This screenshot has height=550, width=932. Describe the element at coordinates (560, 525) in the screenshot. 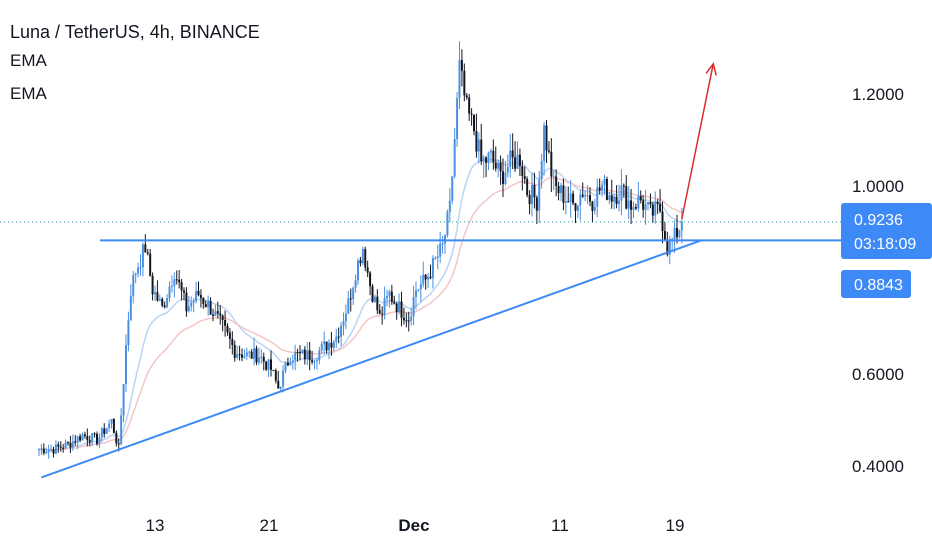

I see `x-tick-label: 11` at that location.